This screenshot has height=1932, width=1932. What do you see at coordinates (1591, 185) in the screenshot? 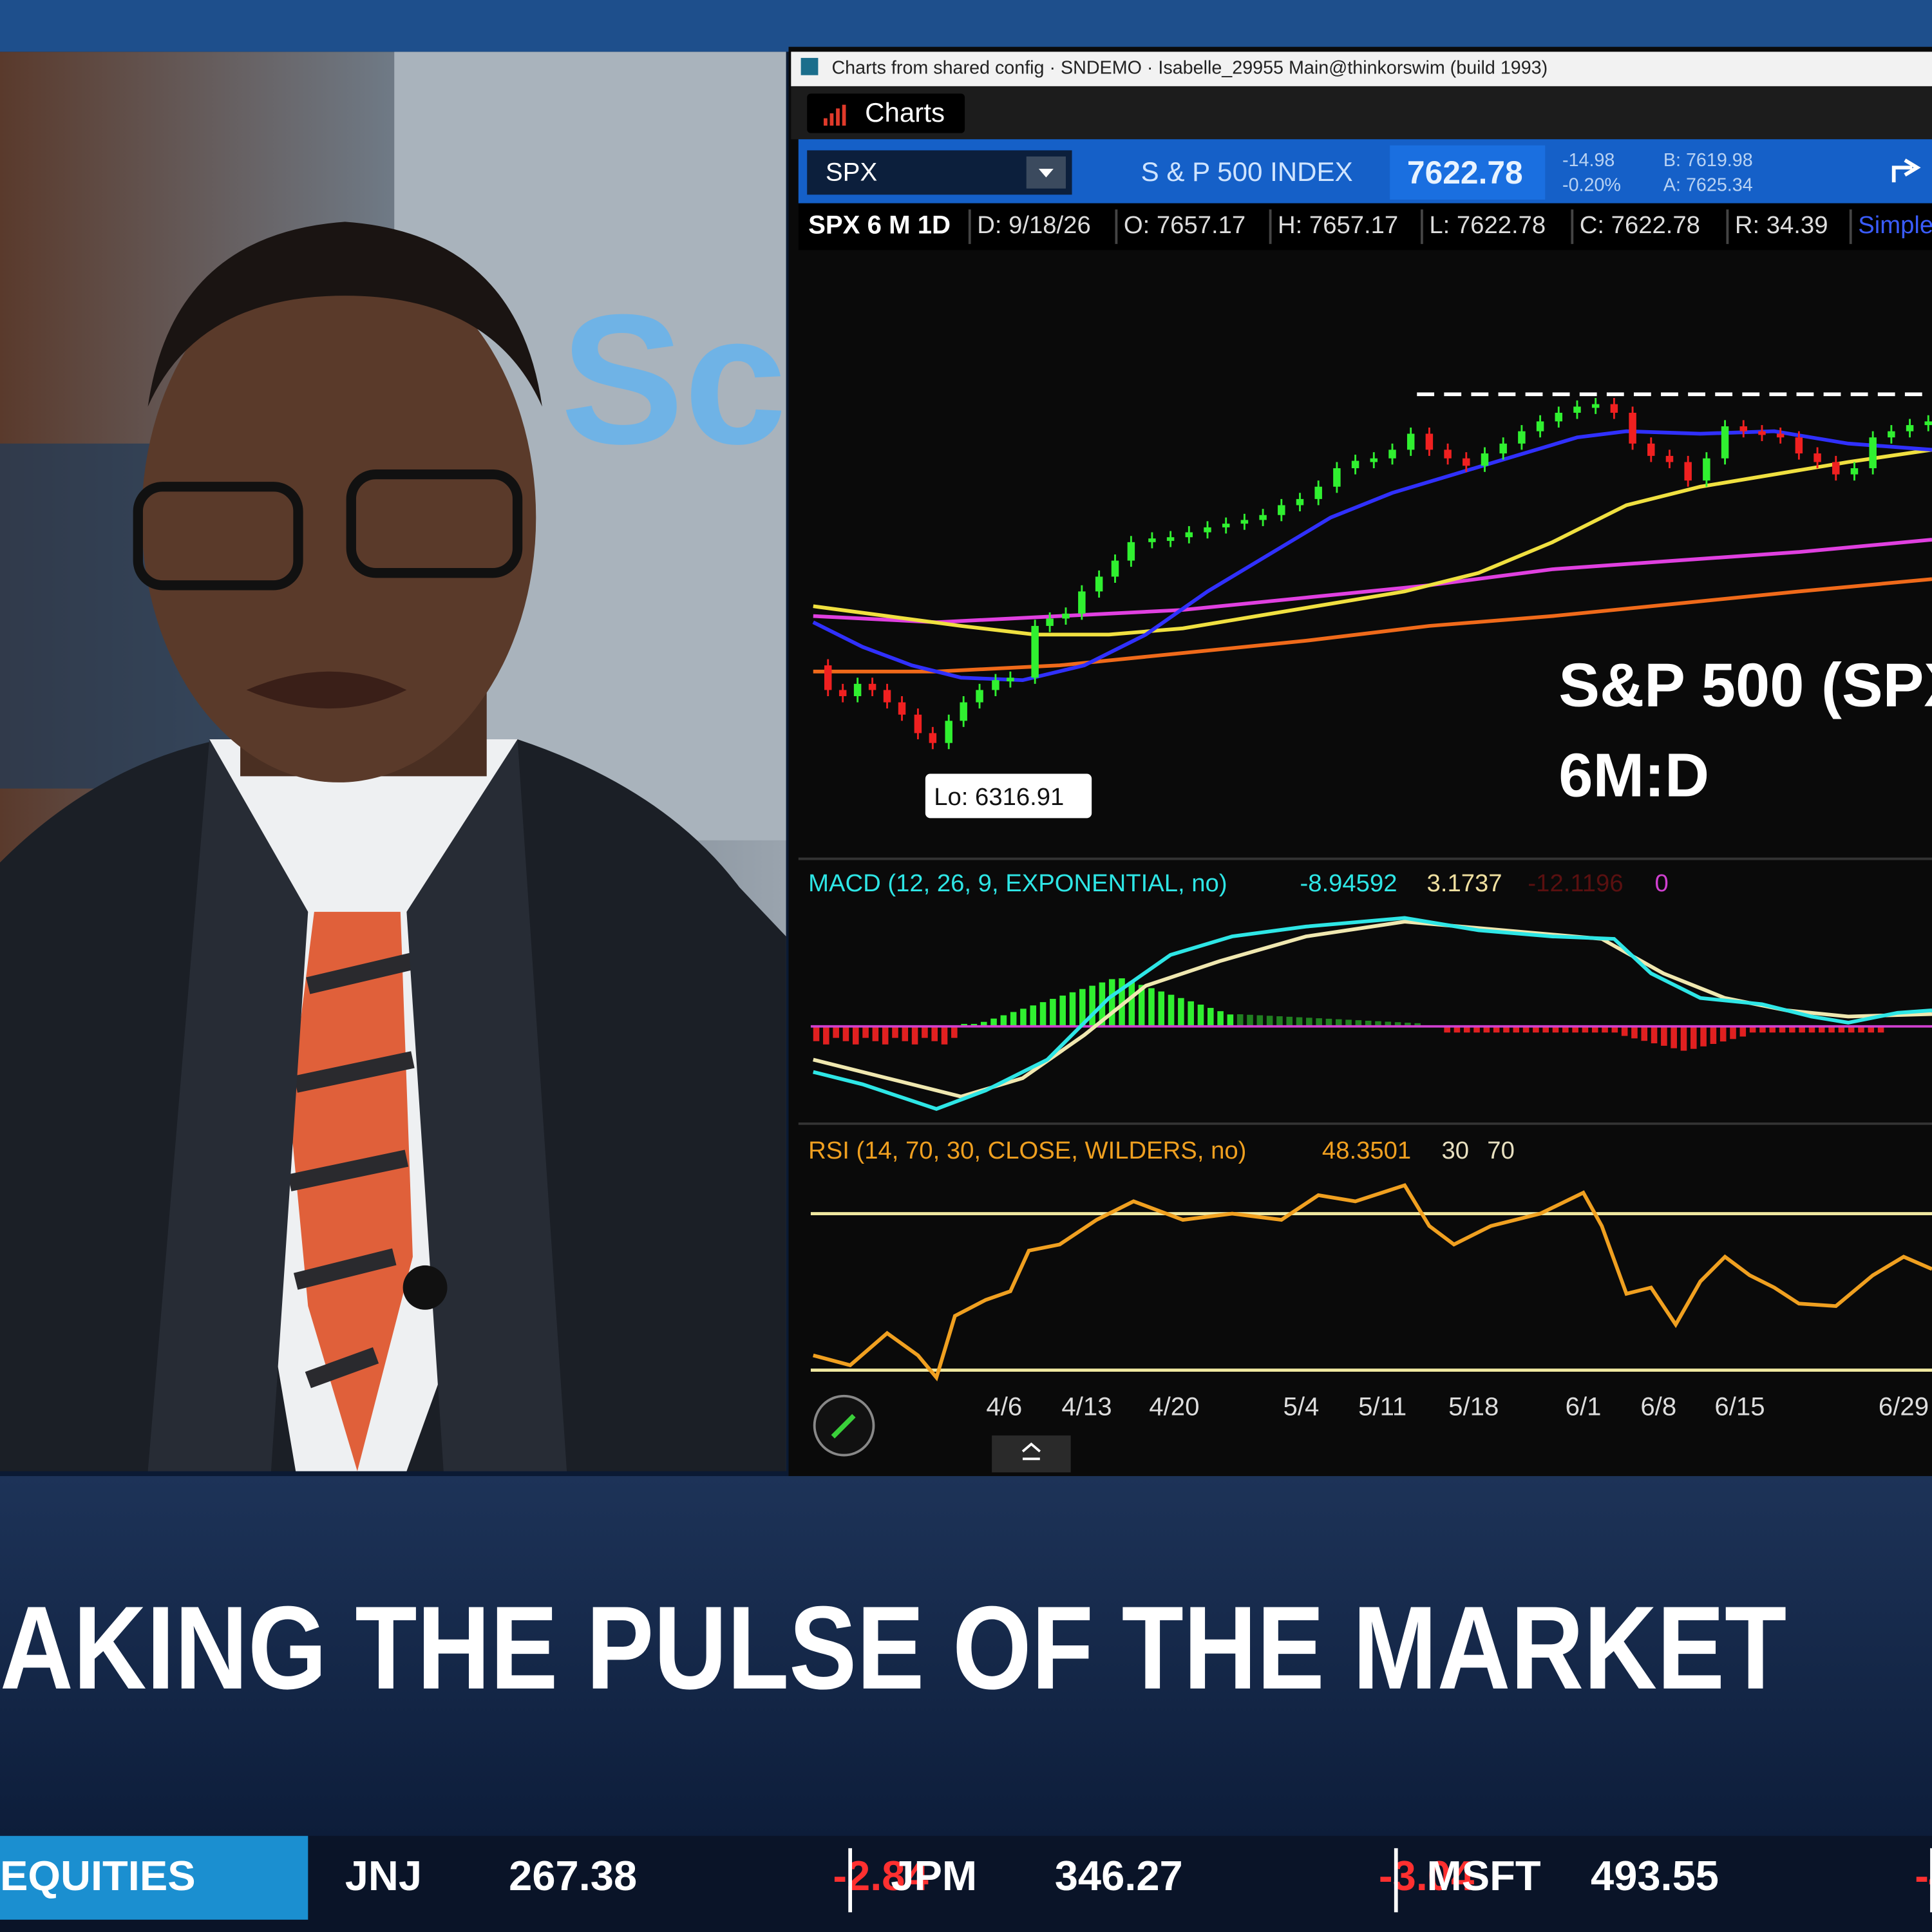
I see `quote-change-percent: -0.20%` at bounding box center [1591, 185].